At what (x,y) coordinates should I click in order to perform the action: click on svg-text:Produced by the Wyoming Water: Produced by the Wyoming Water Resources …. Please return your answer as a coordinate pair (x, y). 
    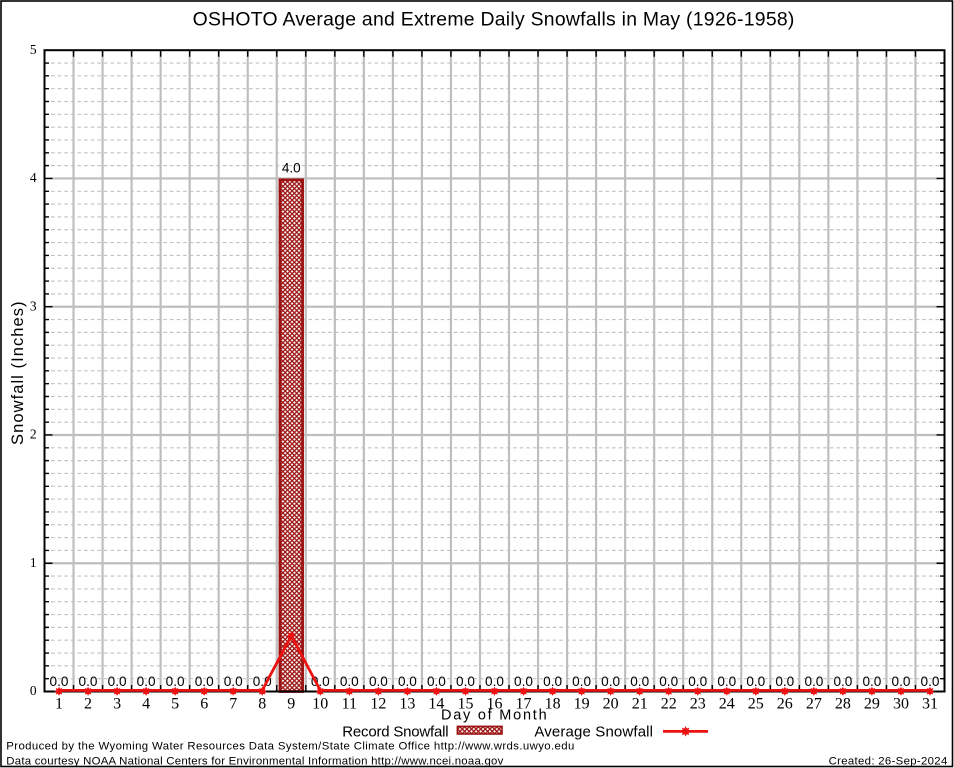
    Looking at the image, I should click on (290, 747).